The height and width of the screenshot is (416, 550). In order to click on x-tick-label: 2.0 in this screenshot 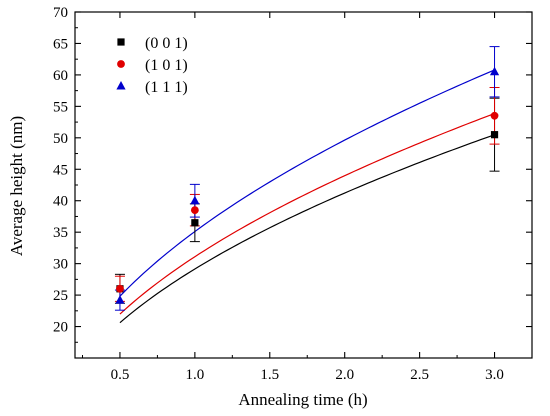, I will do `click(344, 375)`.